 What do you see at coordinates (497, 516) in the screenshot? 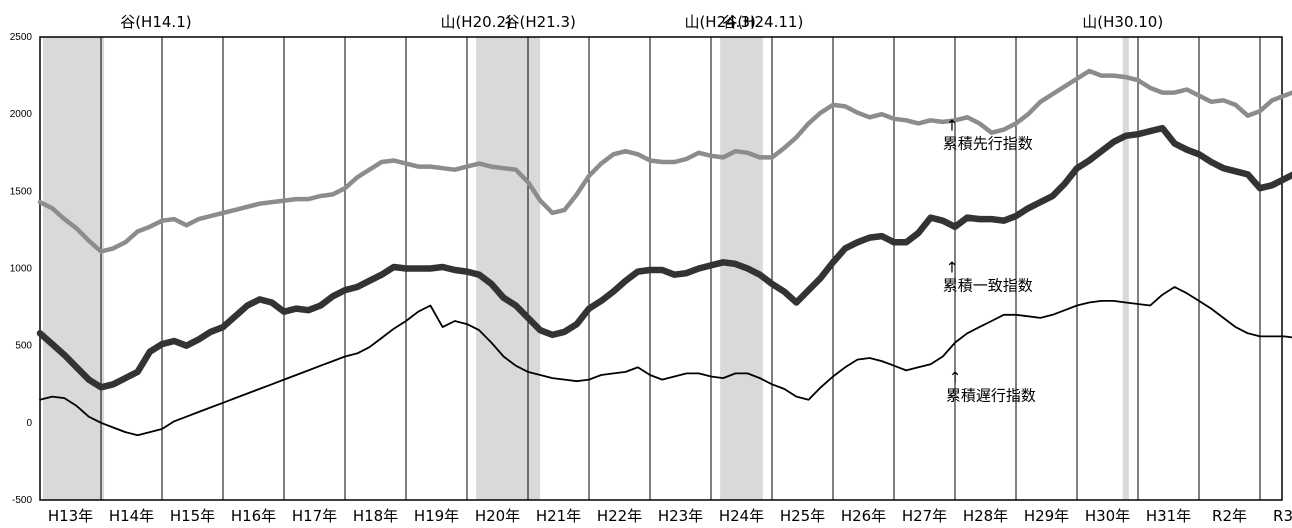
I see `x-tick-label: H20年` at bounding box center [497, 516].